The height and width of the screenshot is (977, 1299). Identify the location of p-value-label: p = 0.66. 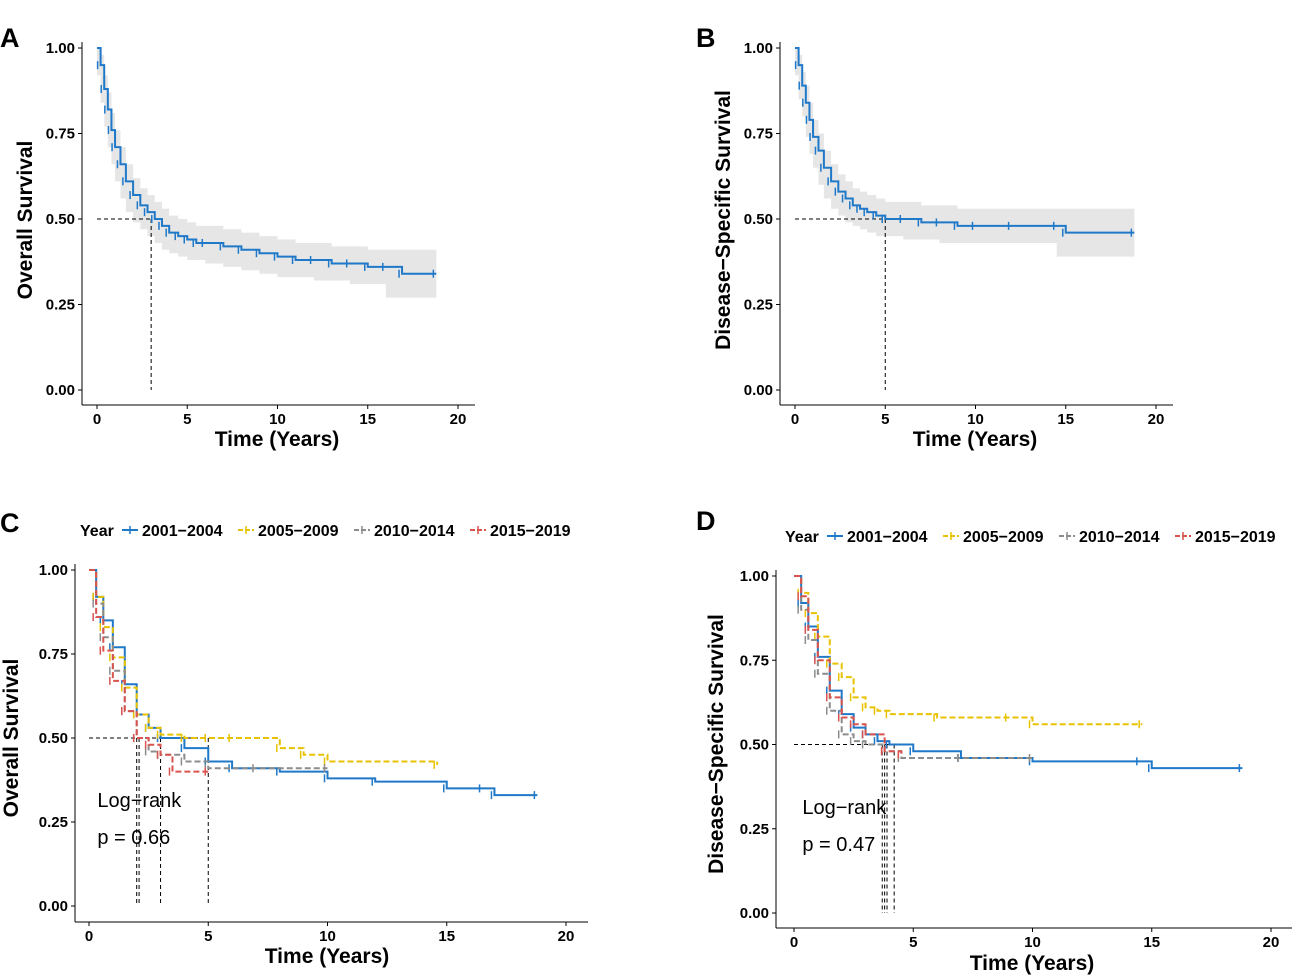
(133, 838).